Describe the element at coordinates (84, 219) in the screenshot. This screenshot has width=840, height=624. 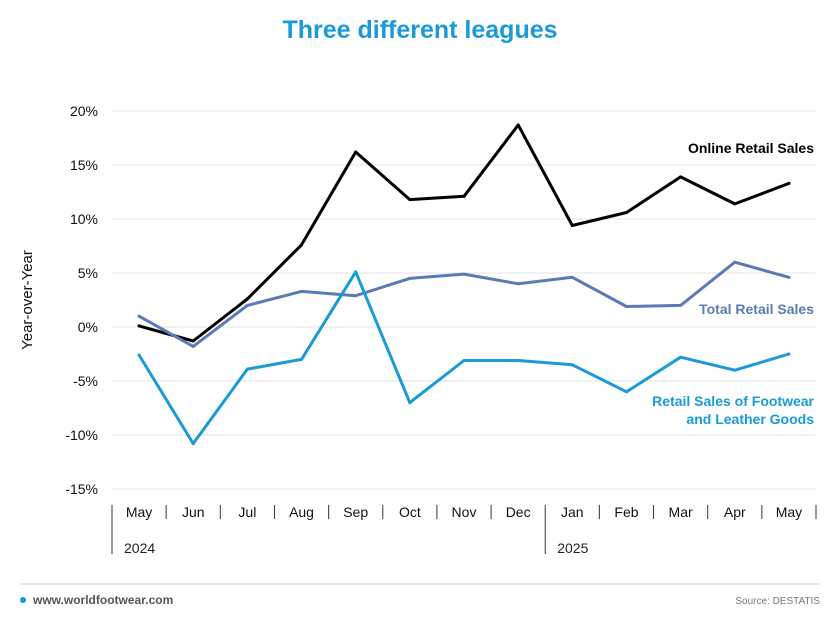
I see `y-tick-label: 10%` at that location.